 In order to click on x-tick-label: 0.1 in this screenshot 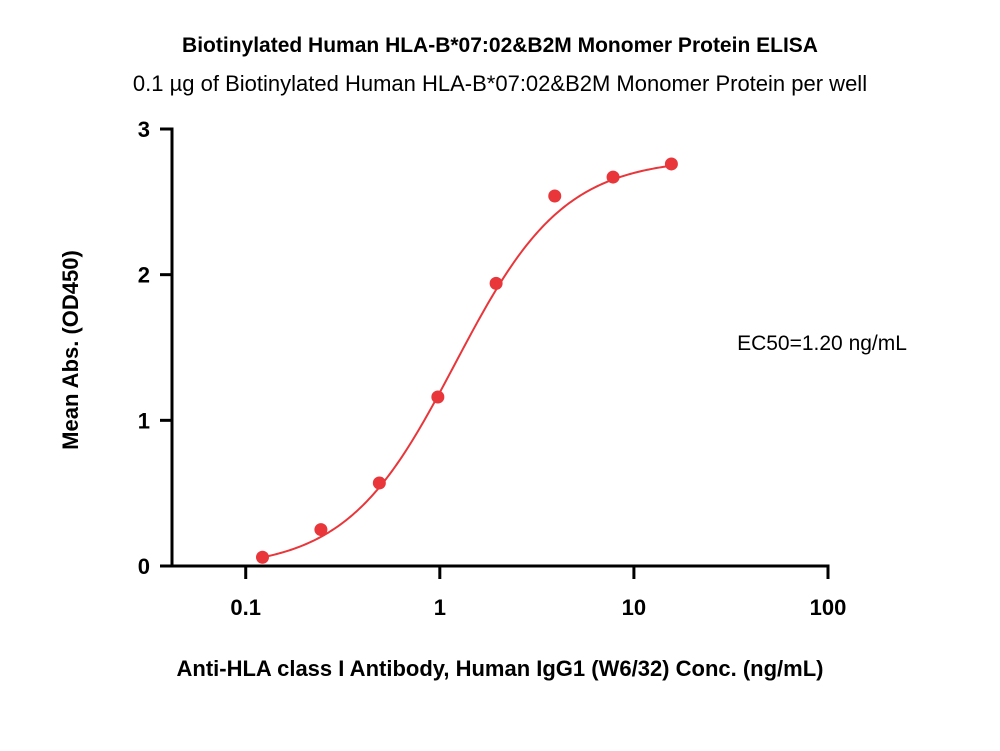, I will do `click(245, 607)`.